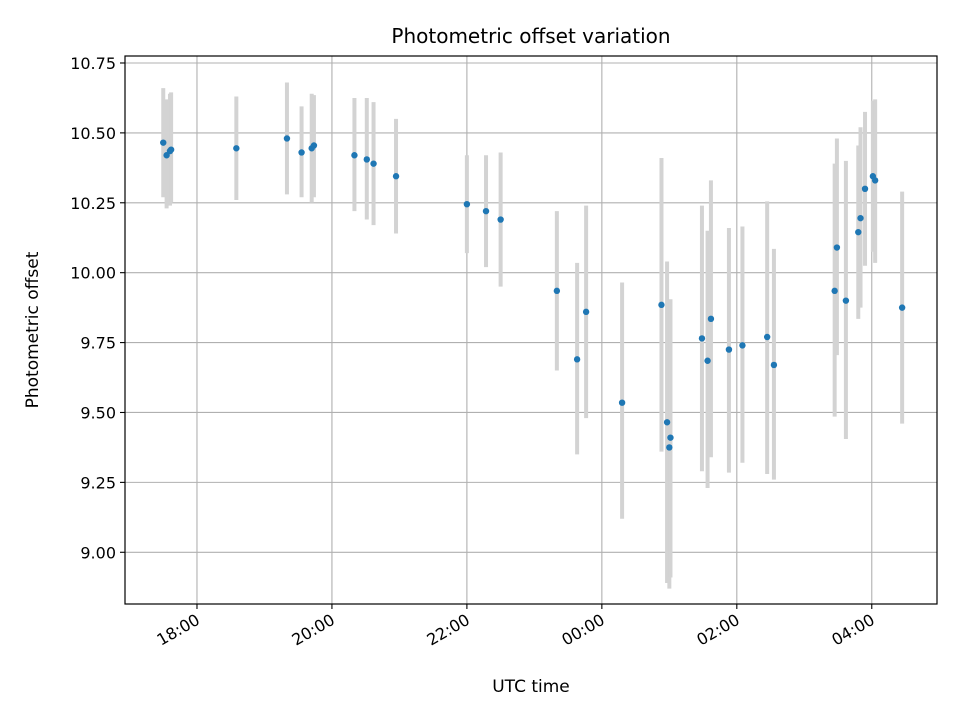 The width and height of the screenshot is (960, 720). What do you see at coordinates (98, 552) in the screenshot?
I see `y-tick-label: 9.00` at bounding box center [98, 552].